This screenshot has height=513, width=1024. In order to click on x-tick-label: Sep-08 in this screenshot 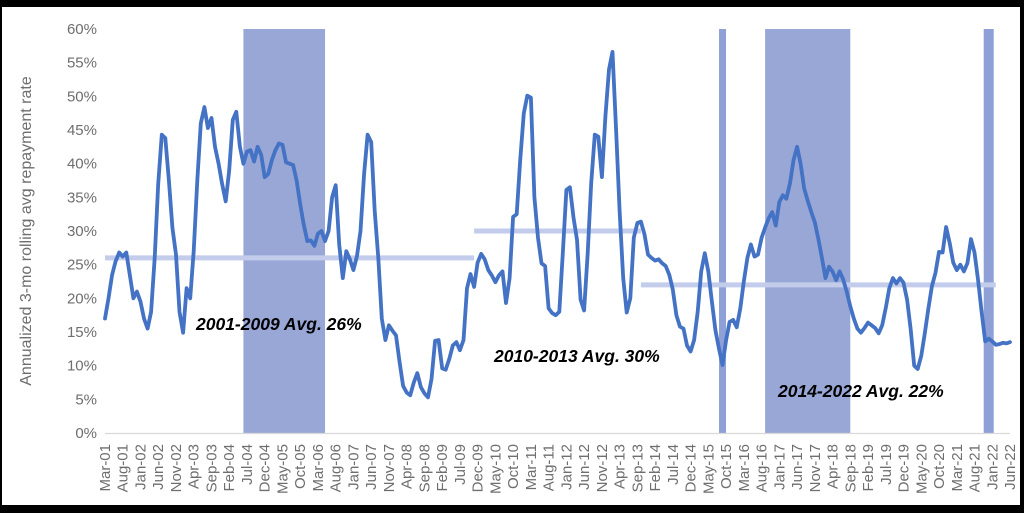, I will do `click(424, 468)`.